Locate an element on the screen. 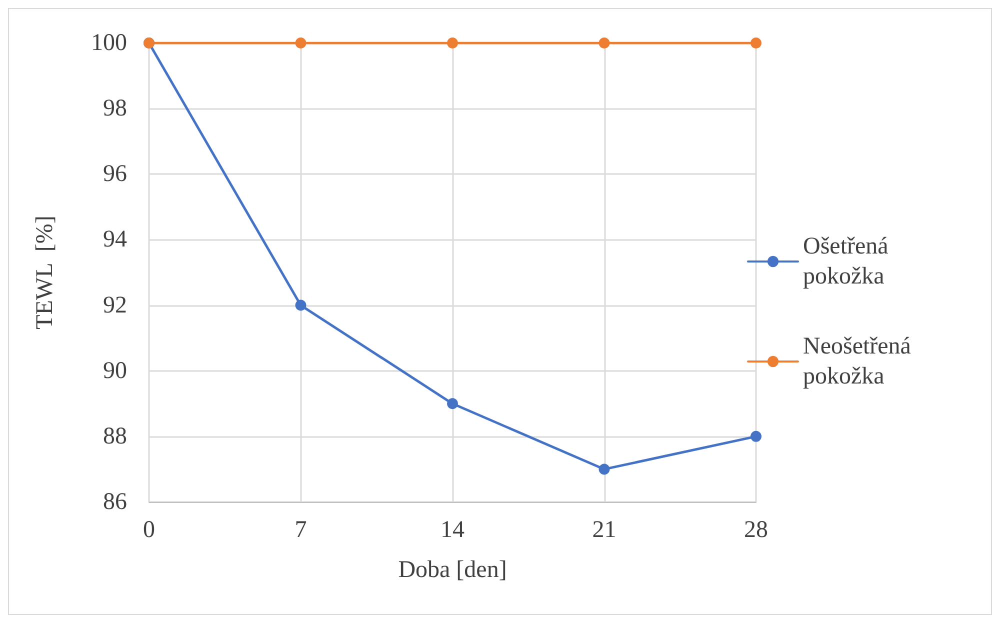 The image size is (1000, 623). x-axis-title: Doba [den] is located at coordinates (452, 570).